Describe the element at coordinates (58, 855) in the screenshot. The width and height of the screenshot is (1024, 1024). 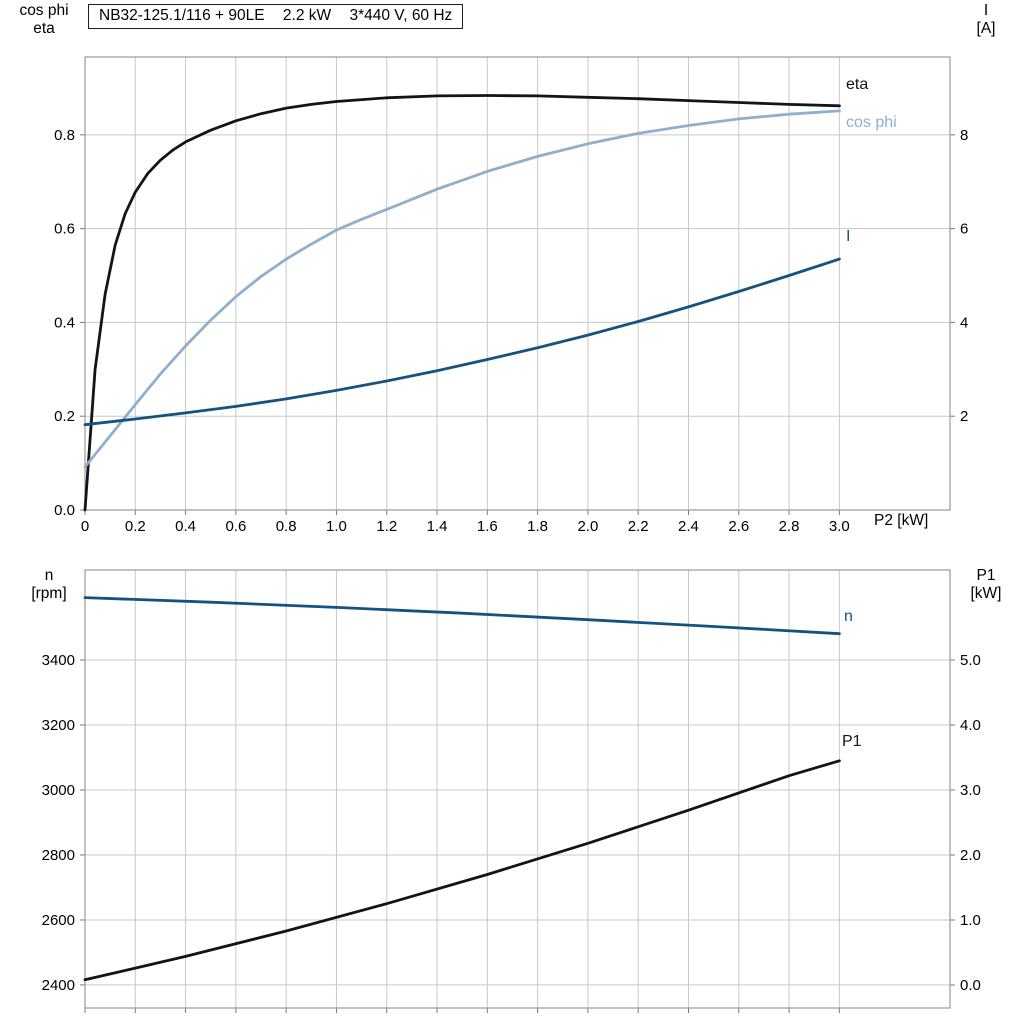
I see `svg-text: 2800` at that location.